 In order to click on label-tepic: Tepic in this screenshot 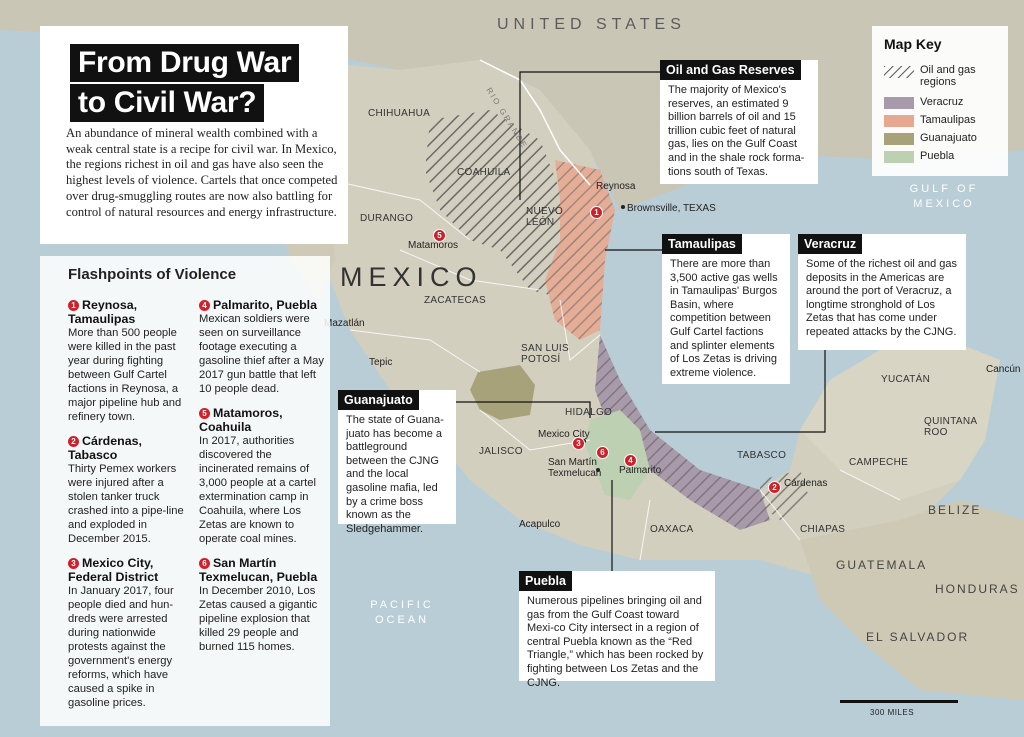, I will do `click(381, 362)`.